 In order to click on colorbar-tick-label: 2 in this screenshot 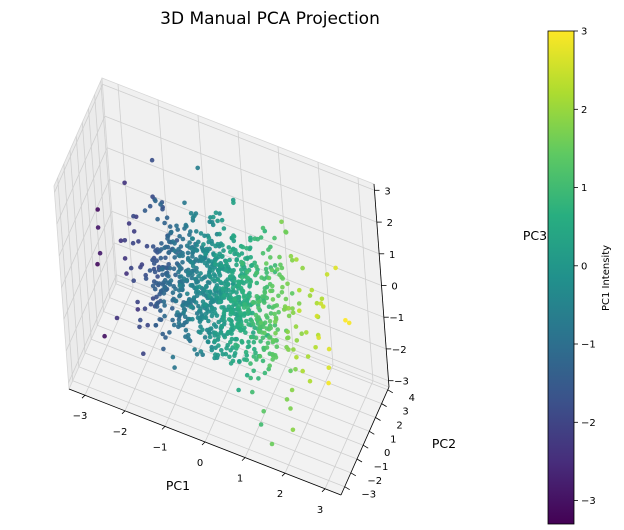, I will do `click(584, 110)`.